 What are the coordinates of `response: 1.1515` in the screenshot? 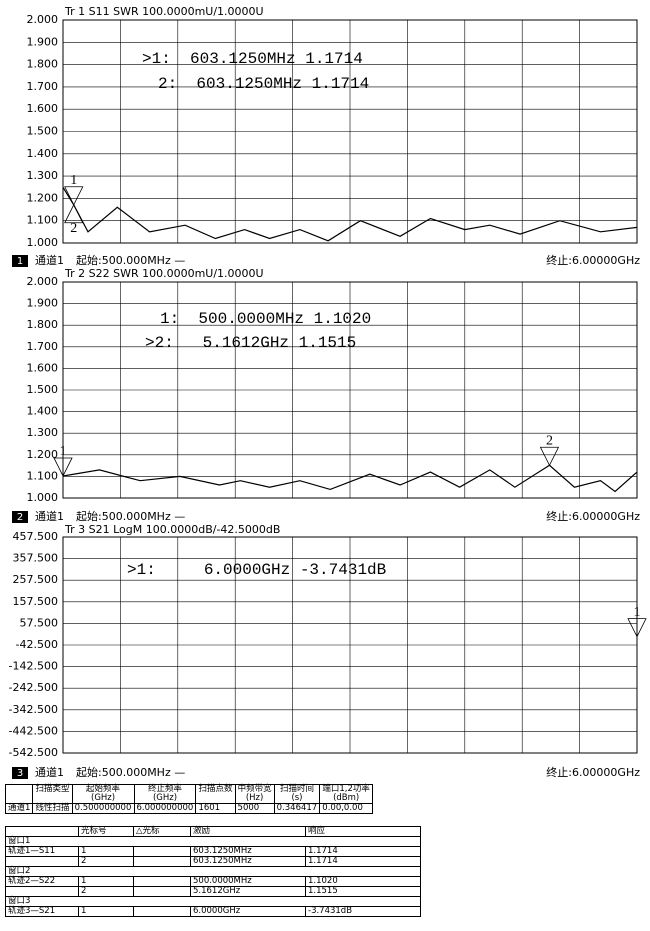 It's located at (363, 891).